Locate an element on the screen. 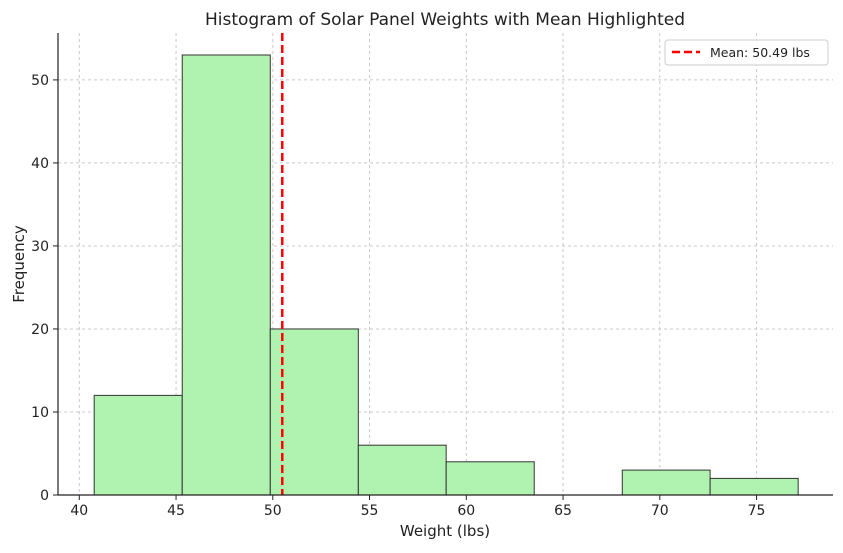  legend-label: Mean: 50.49 lbs is located at coordinates (760, 52).